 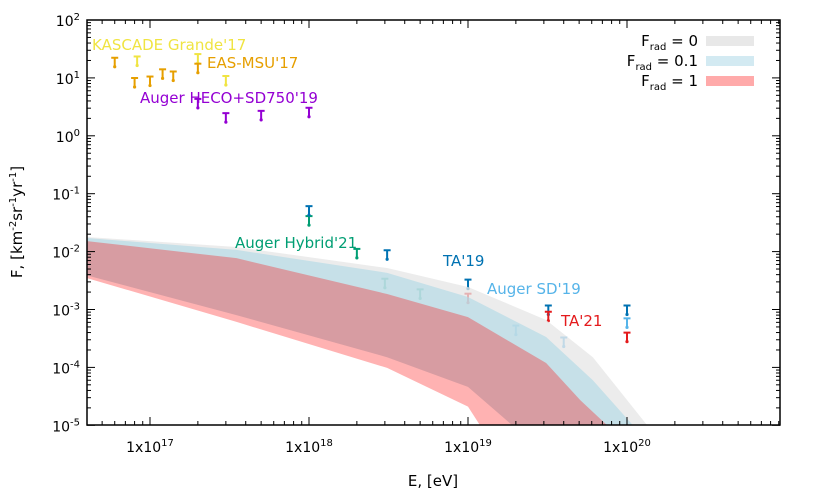 I want to click on x-tick-label: 1x10¹⁹, so click(x=468, y=447).